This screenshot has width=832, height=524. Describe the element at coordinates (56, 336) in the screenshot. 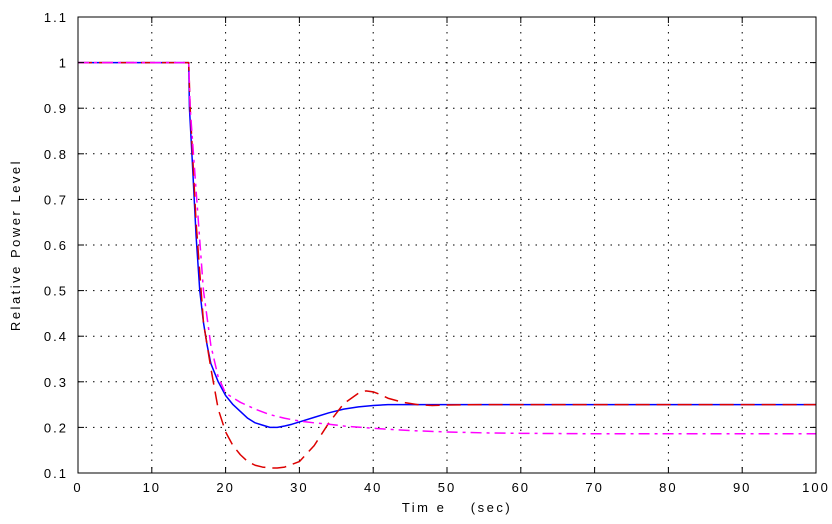

I see `y-tick-label: 0.4` at that location.